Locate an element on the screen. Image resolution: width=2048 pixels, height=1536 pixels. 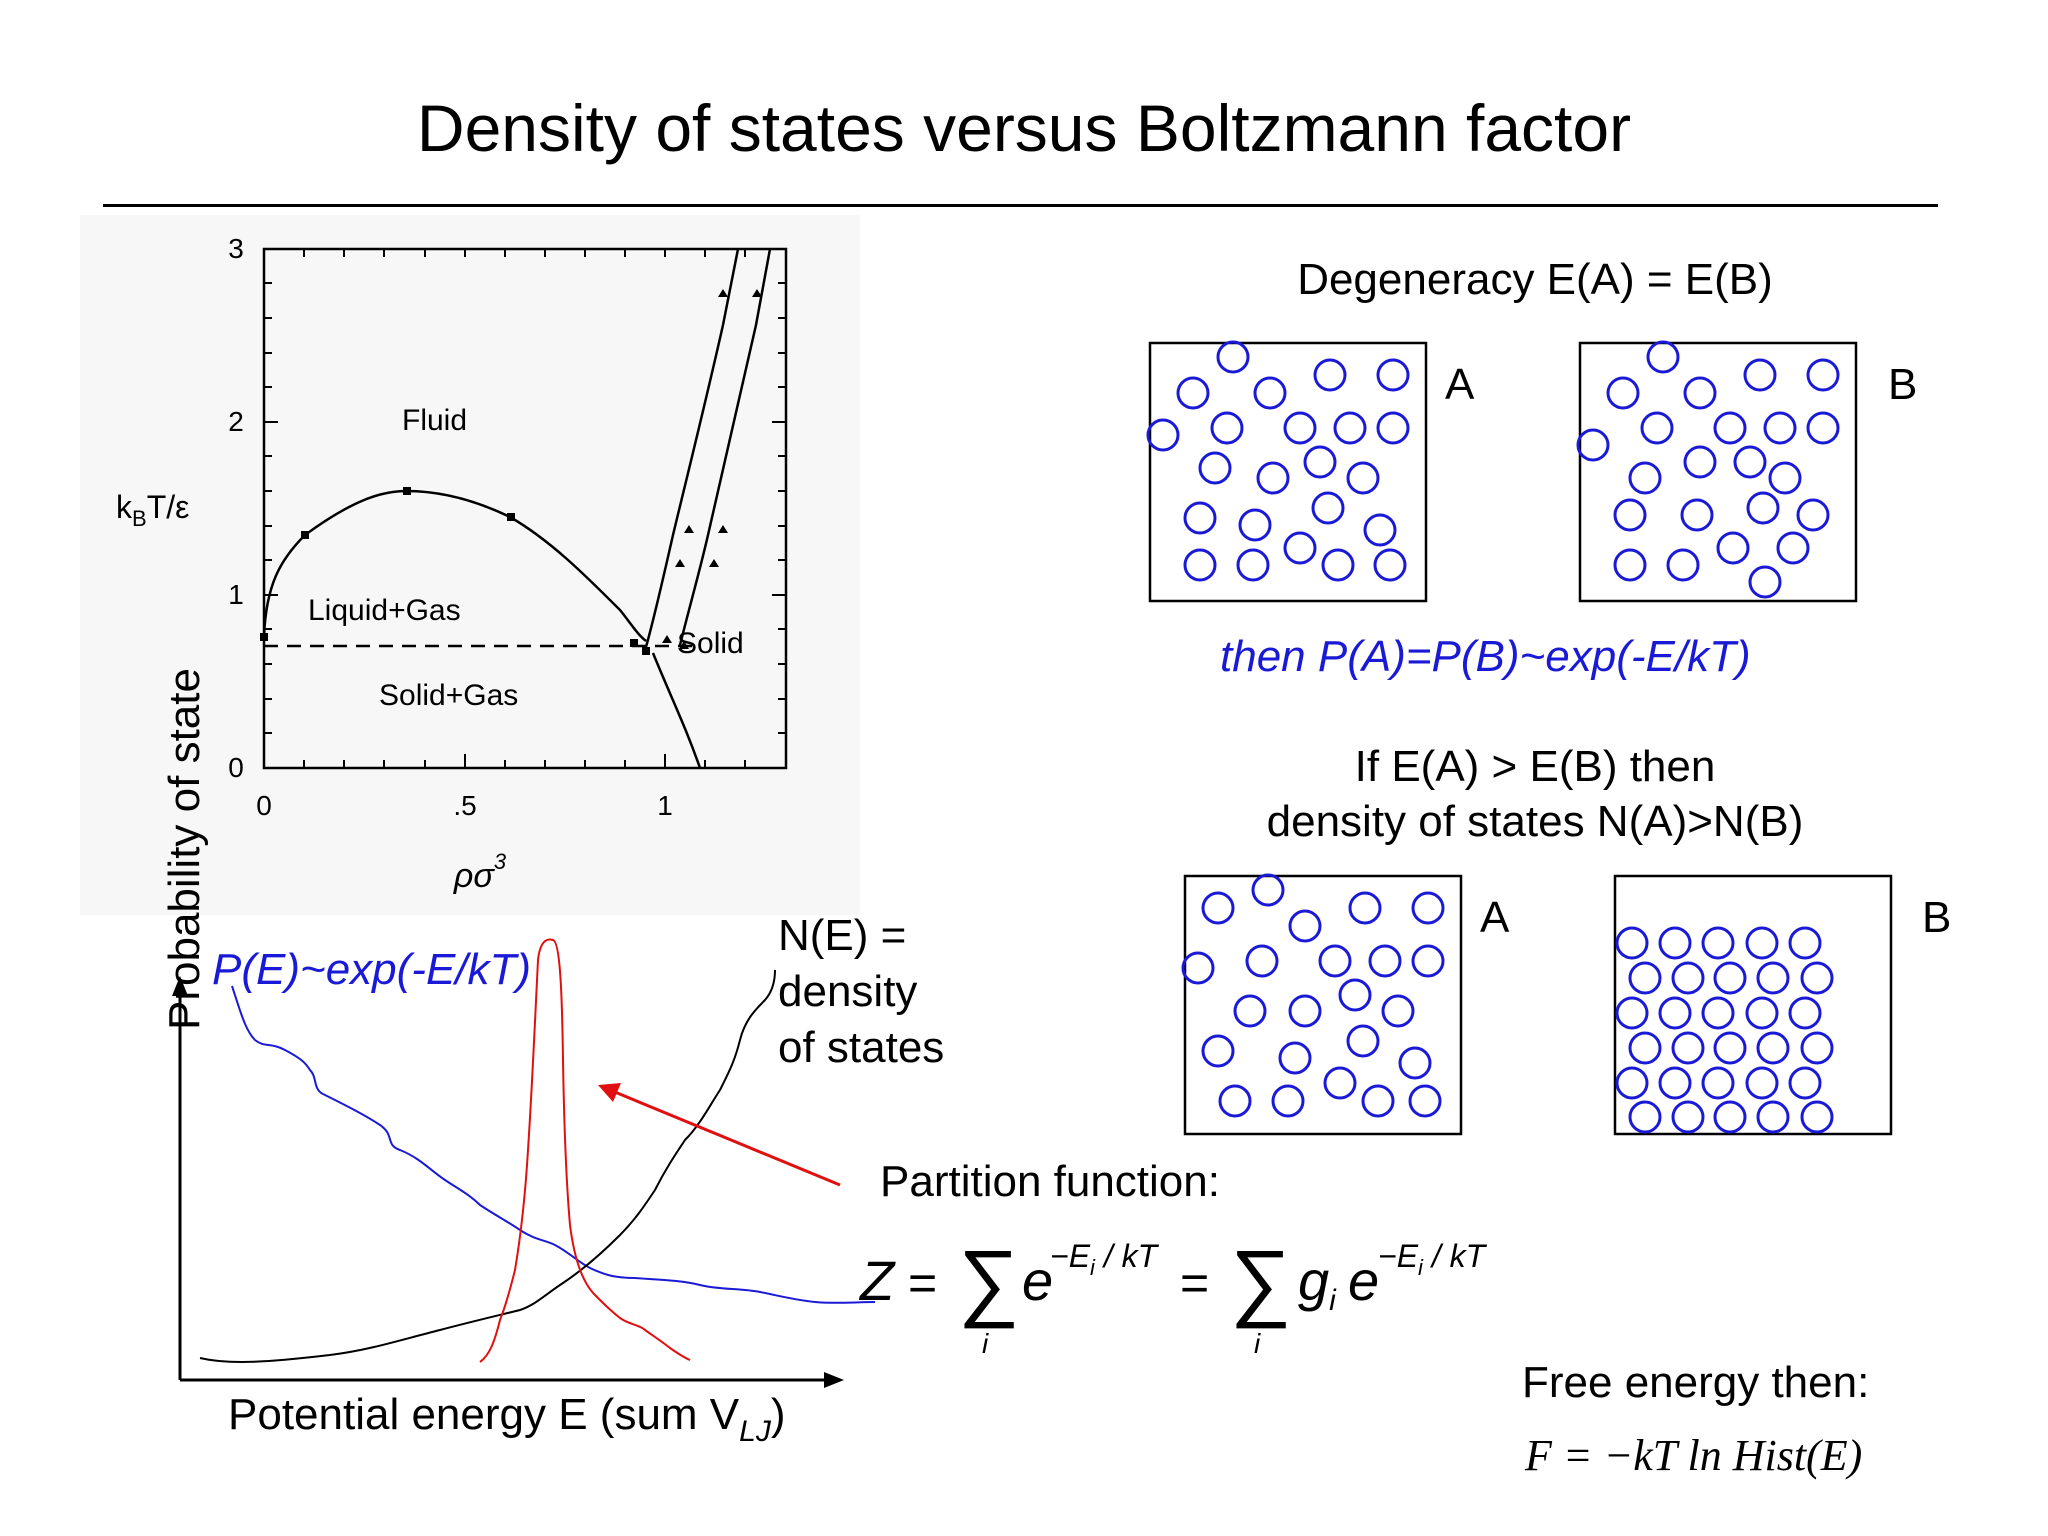
distribution-plot is located at coordinates (524, 1163).